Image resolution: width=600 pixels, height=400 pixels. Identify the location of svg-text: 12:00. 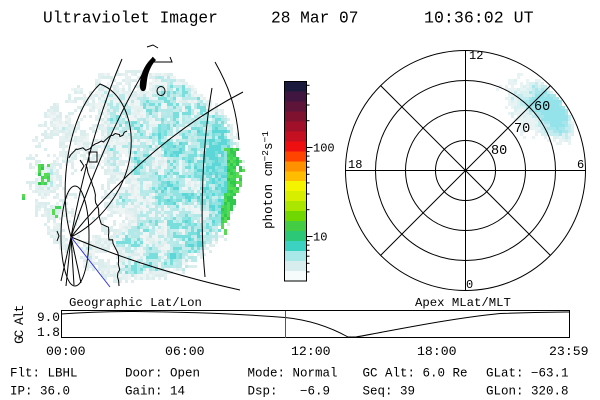
(311, 351).